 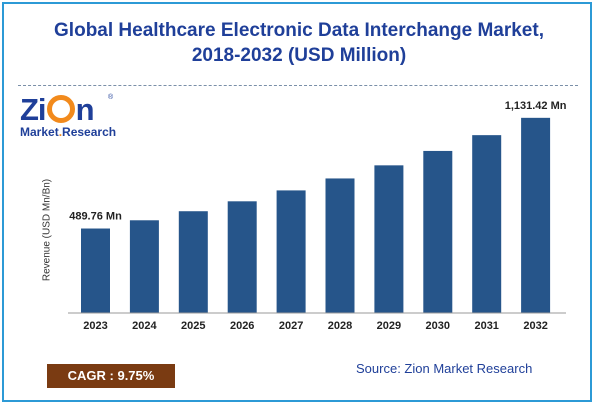 I want to click on bar-2027, so click(x=291, y=251).